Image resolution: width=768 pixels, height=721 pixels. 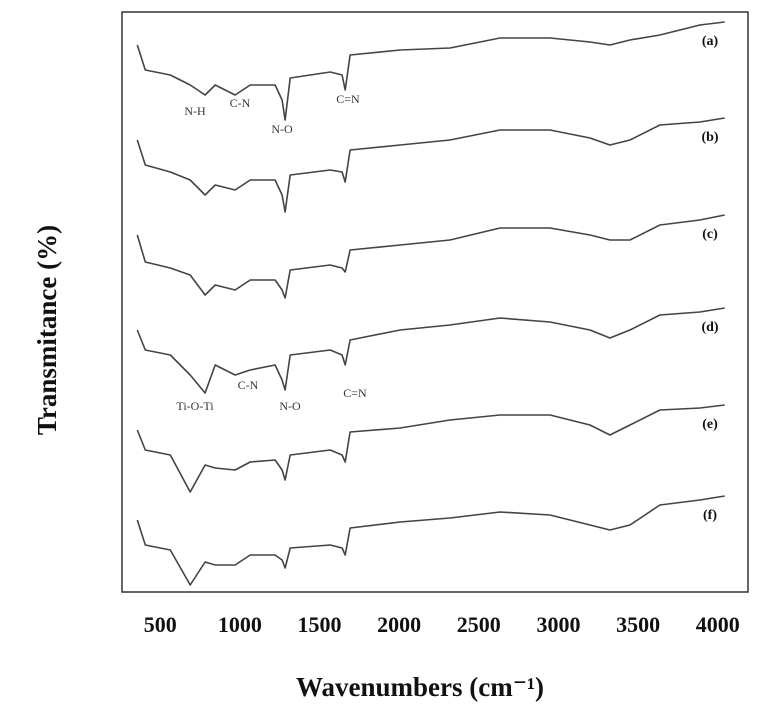 What do you see at coordinates (710, 424) in the screenshot?
I see `series-label: (e)` at bounding box center [710, 424].